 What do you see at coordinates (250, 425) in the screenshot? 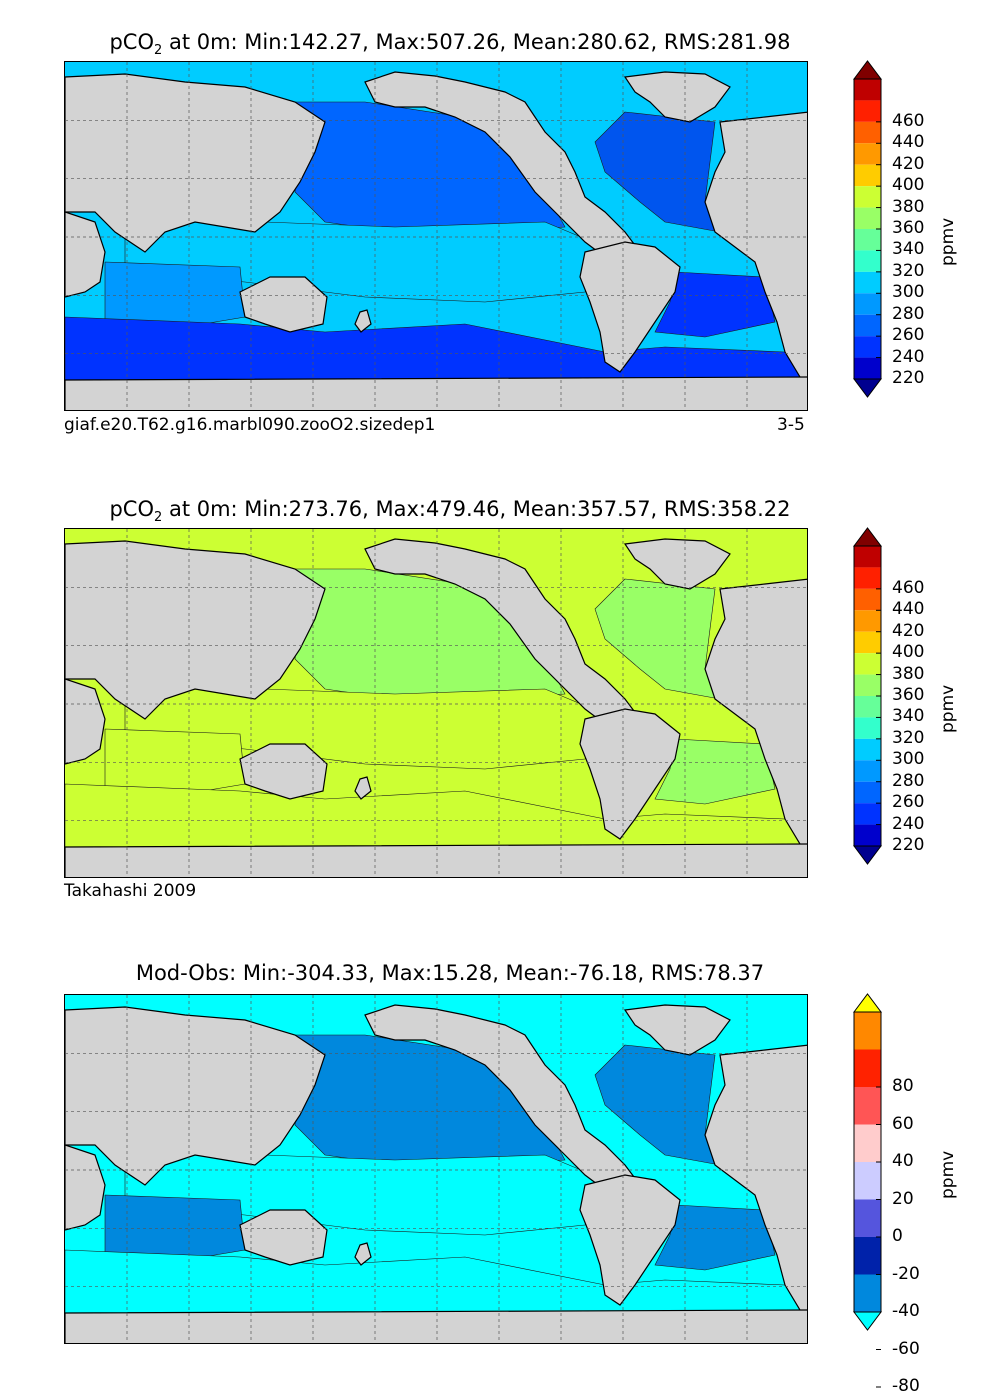
I see `caption-left: giaf.e20.T62.g16.marbl090.zooO2.sizedep1` at bounding box center [250, 425].